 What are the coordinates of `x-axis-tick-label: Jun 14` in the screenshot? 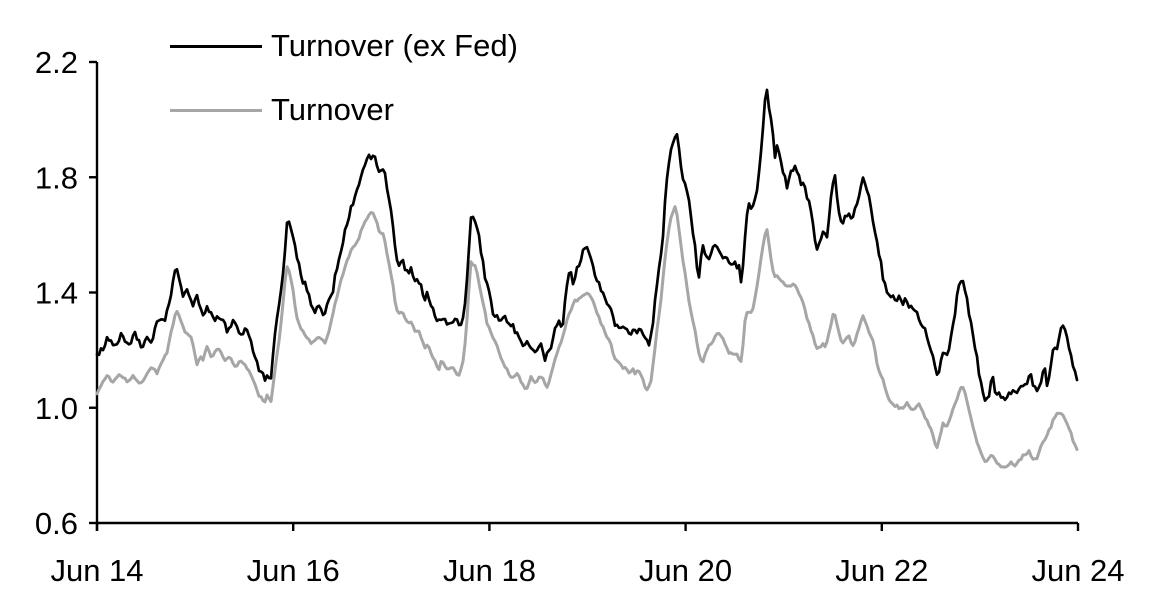 It's located at (96, 570).